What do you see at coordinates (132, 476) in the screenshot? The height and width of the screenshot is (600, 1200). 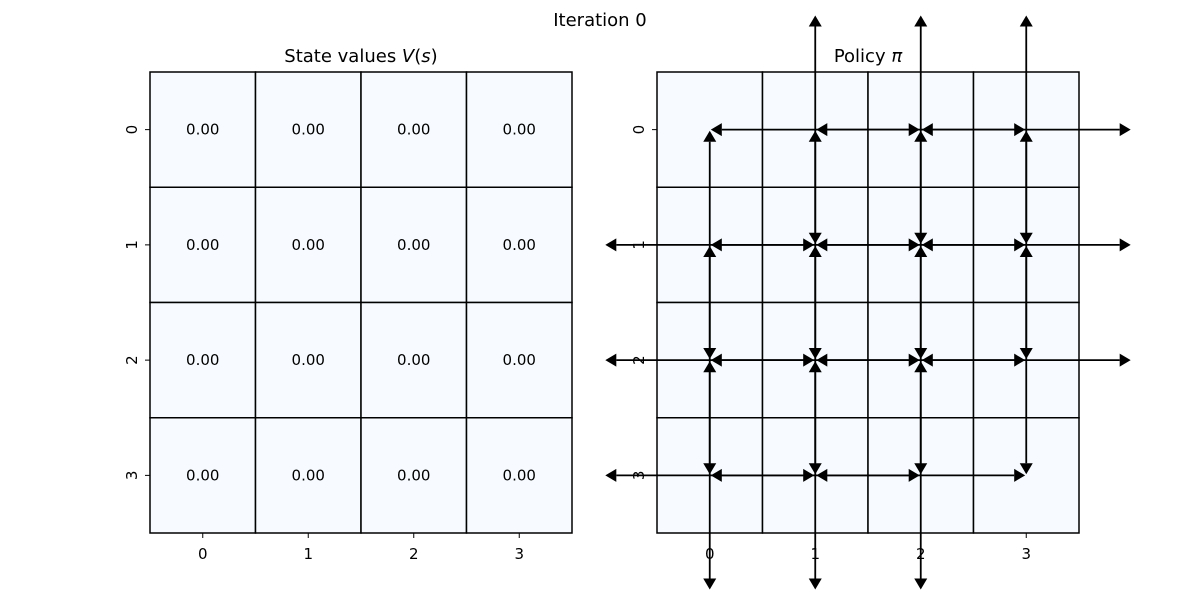 I see `y-tick-label: 3` at bounding box center [132, 476].